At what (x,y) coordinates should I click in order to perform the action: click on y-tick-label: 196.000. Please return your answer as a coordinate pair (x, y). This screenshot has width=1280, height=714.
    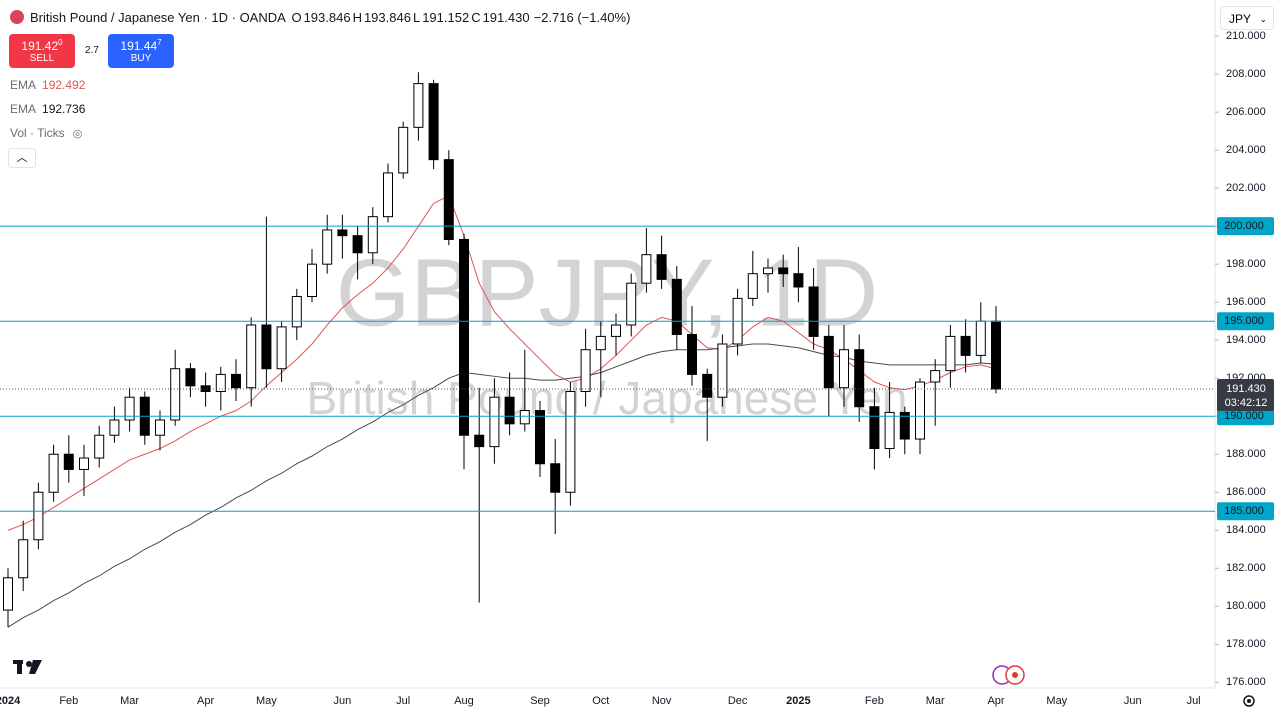
    Looking at the image, I should click on (1246, 302).